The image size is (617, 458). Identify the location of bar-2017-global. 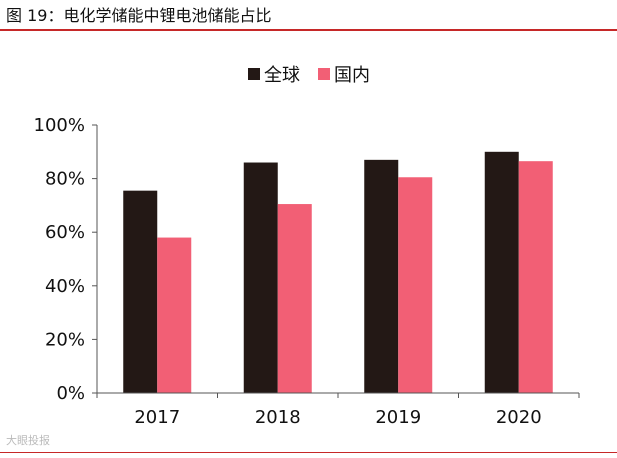
(140, 291).